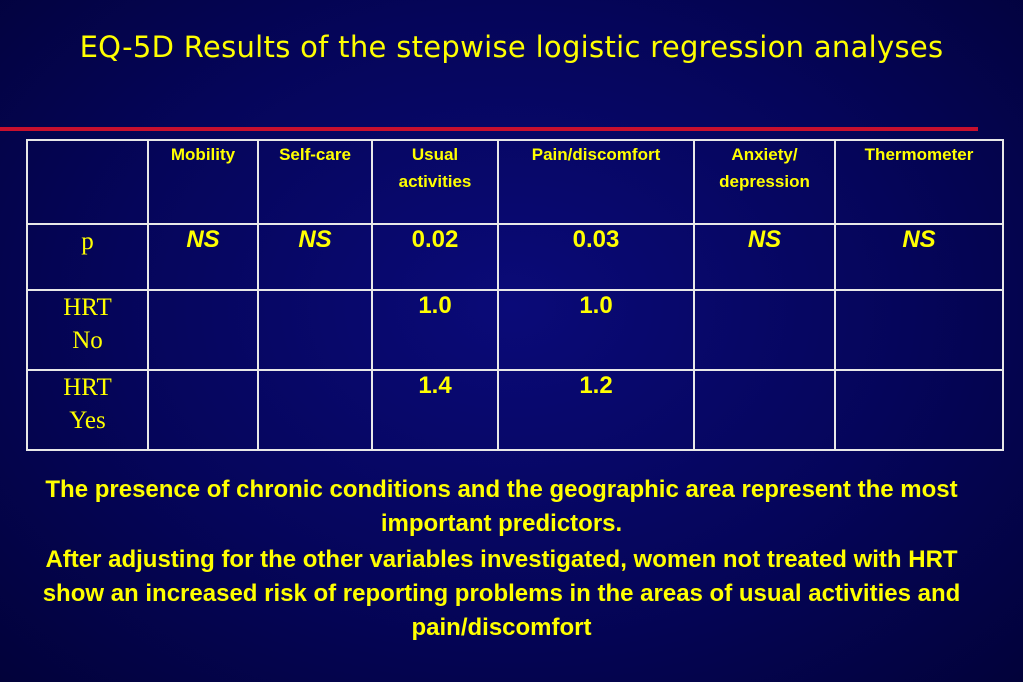 The width and height of the screenshot is (1023, 682). I want to click on cell-p-mobility: NS, so click(203, 257).